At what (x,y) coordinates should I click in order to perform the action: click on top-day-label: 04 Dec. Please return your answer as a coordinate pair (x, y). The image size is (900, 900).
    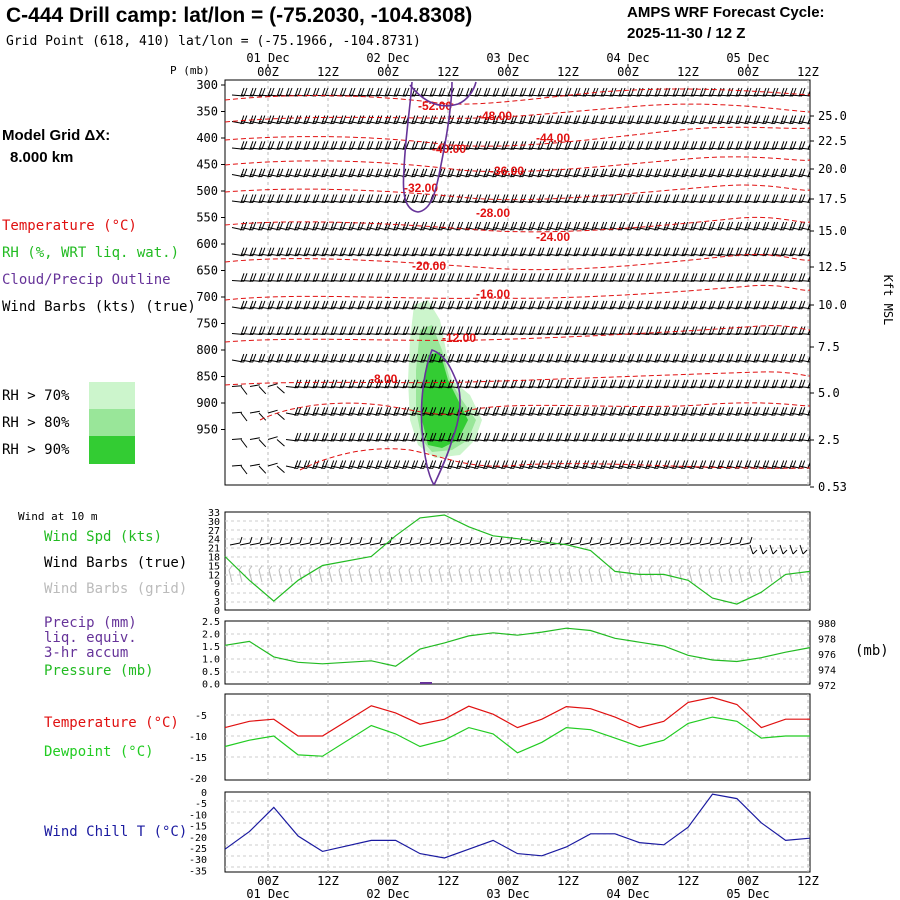
    Looking at the image, I should click on (627, 58).